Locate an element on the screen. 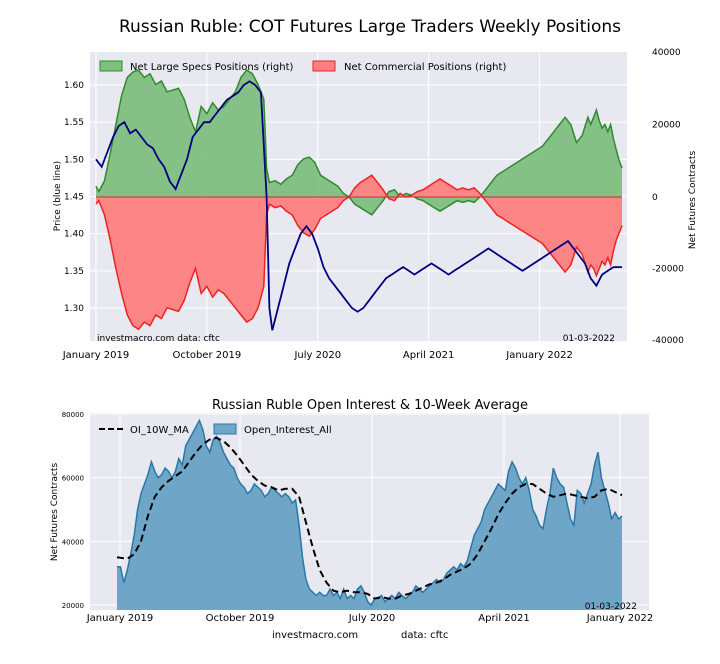  top-left-axis-label: Price (blue line) is located at coordinates (58, 196).